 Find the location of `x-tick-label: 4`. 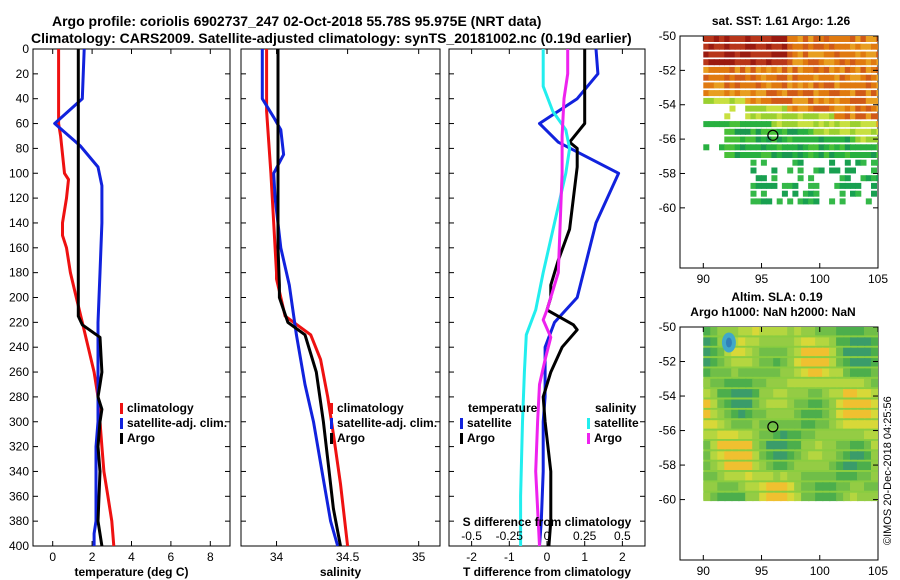

x-tick-label: 4 is located at coordinates (131, 557).